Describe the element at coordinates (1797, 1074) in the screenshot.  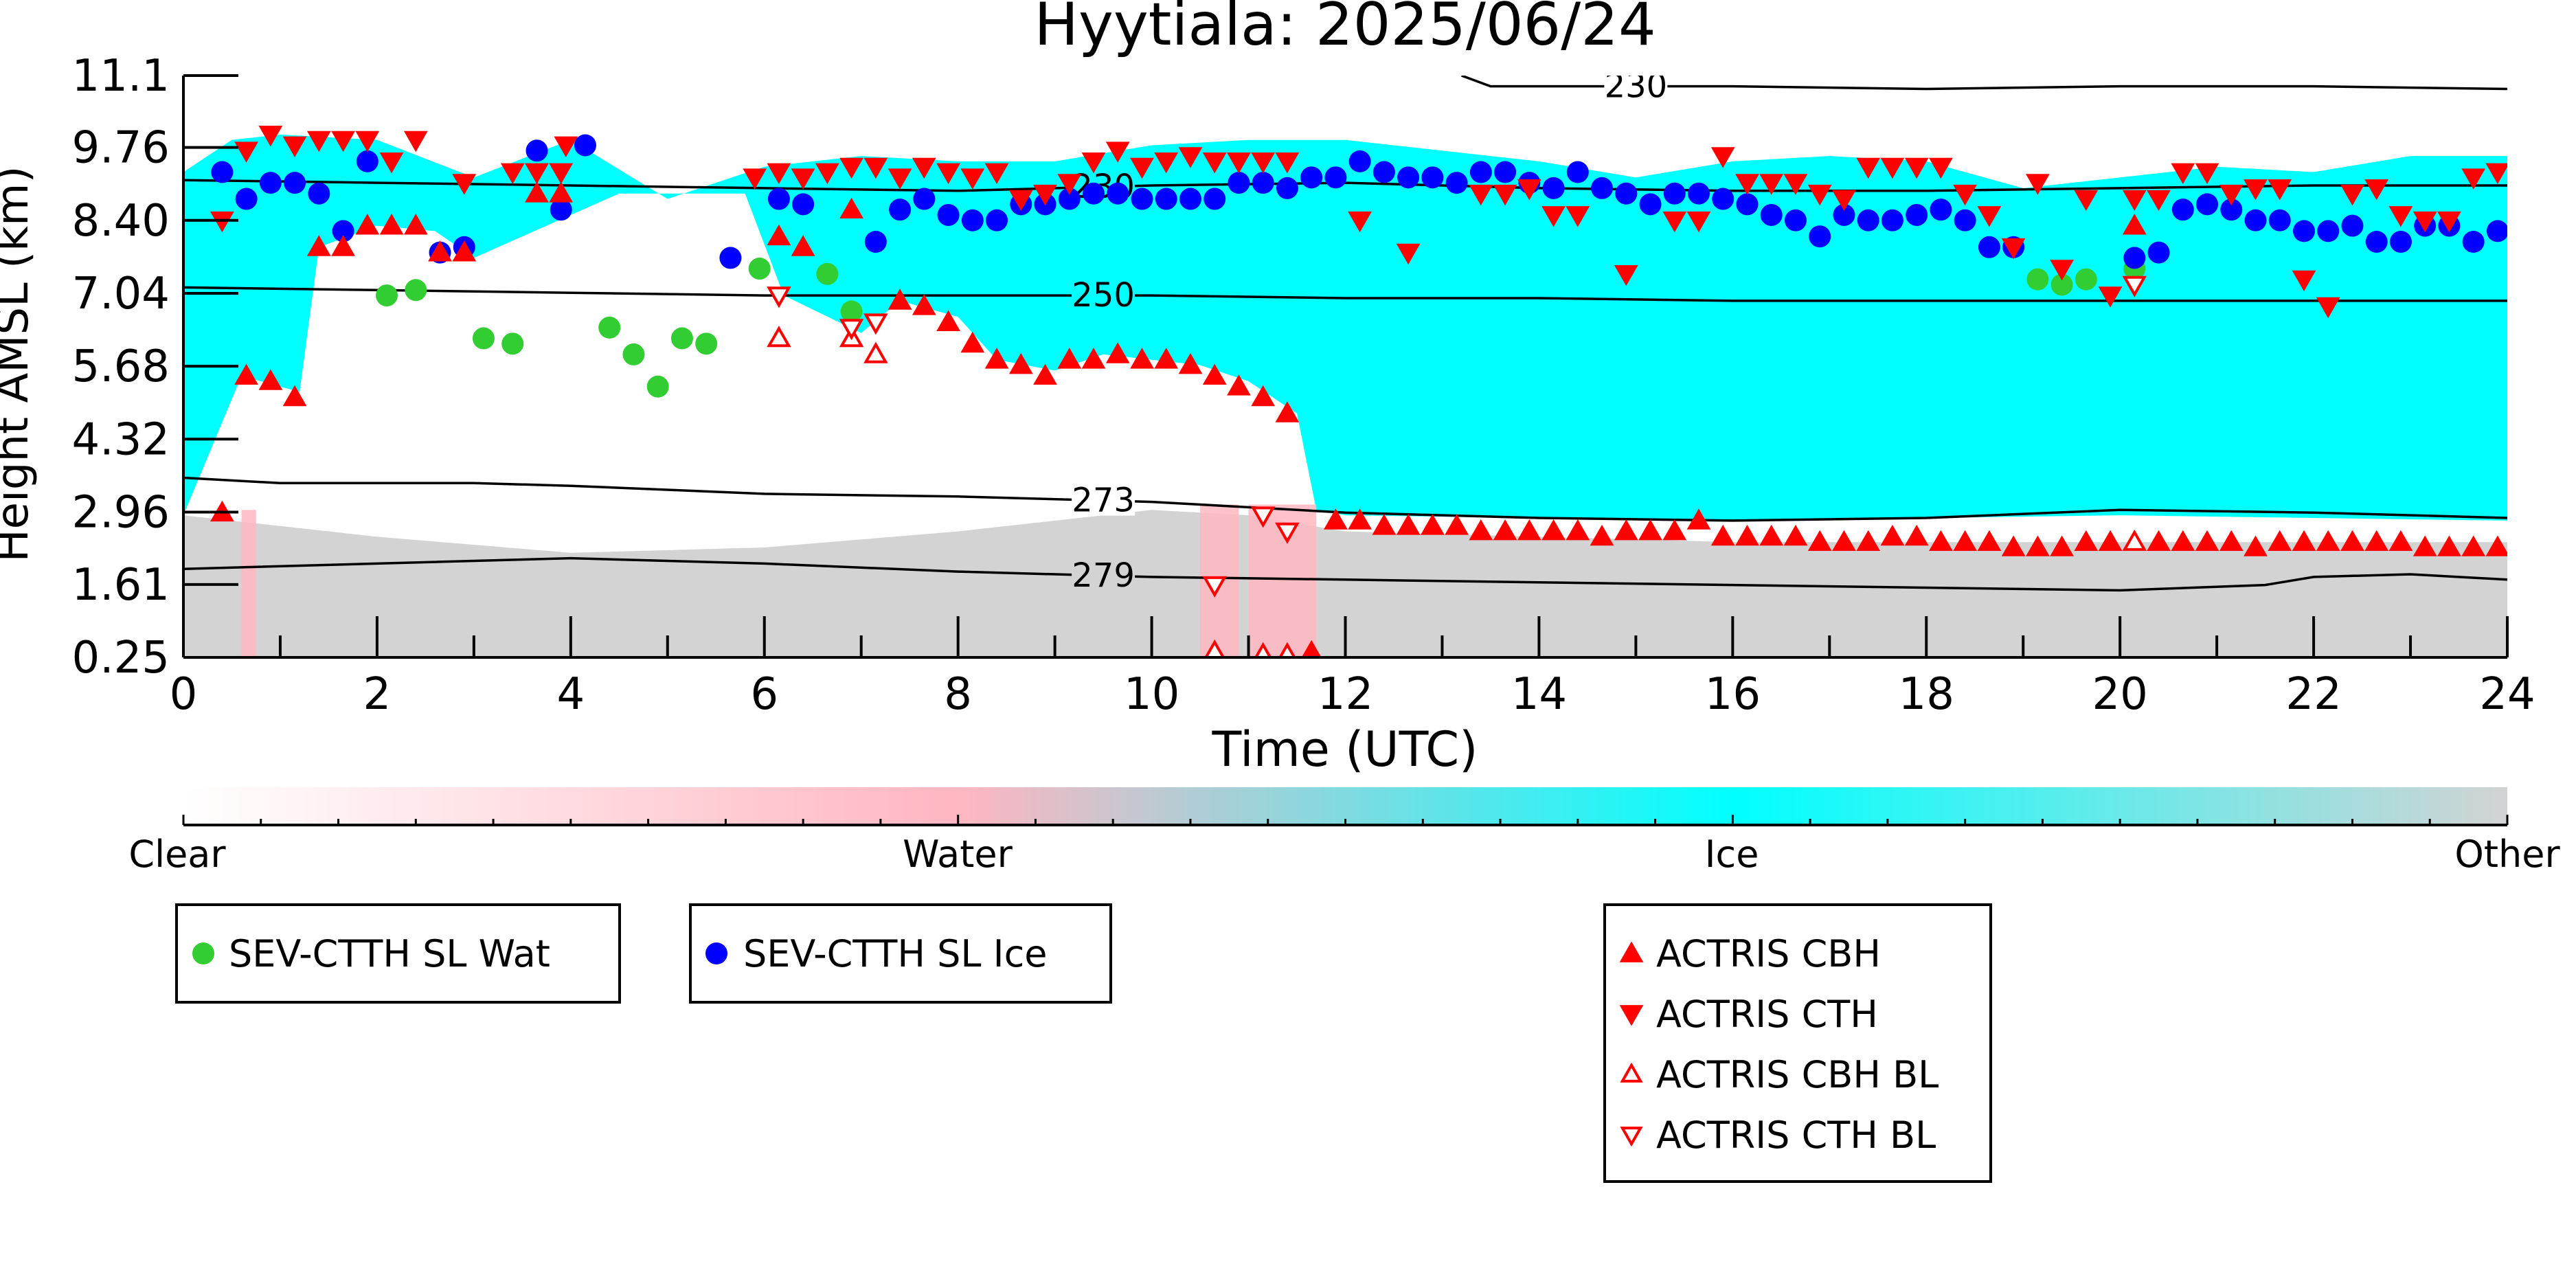
I see `legend-cbh-bl-label: ACTRIS CBH BL` at that location.